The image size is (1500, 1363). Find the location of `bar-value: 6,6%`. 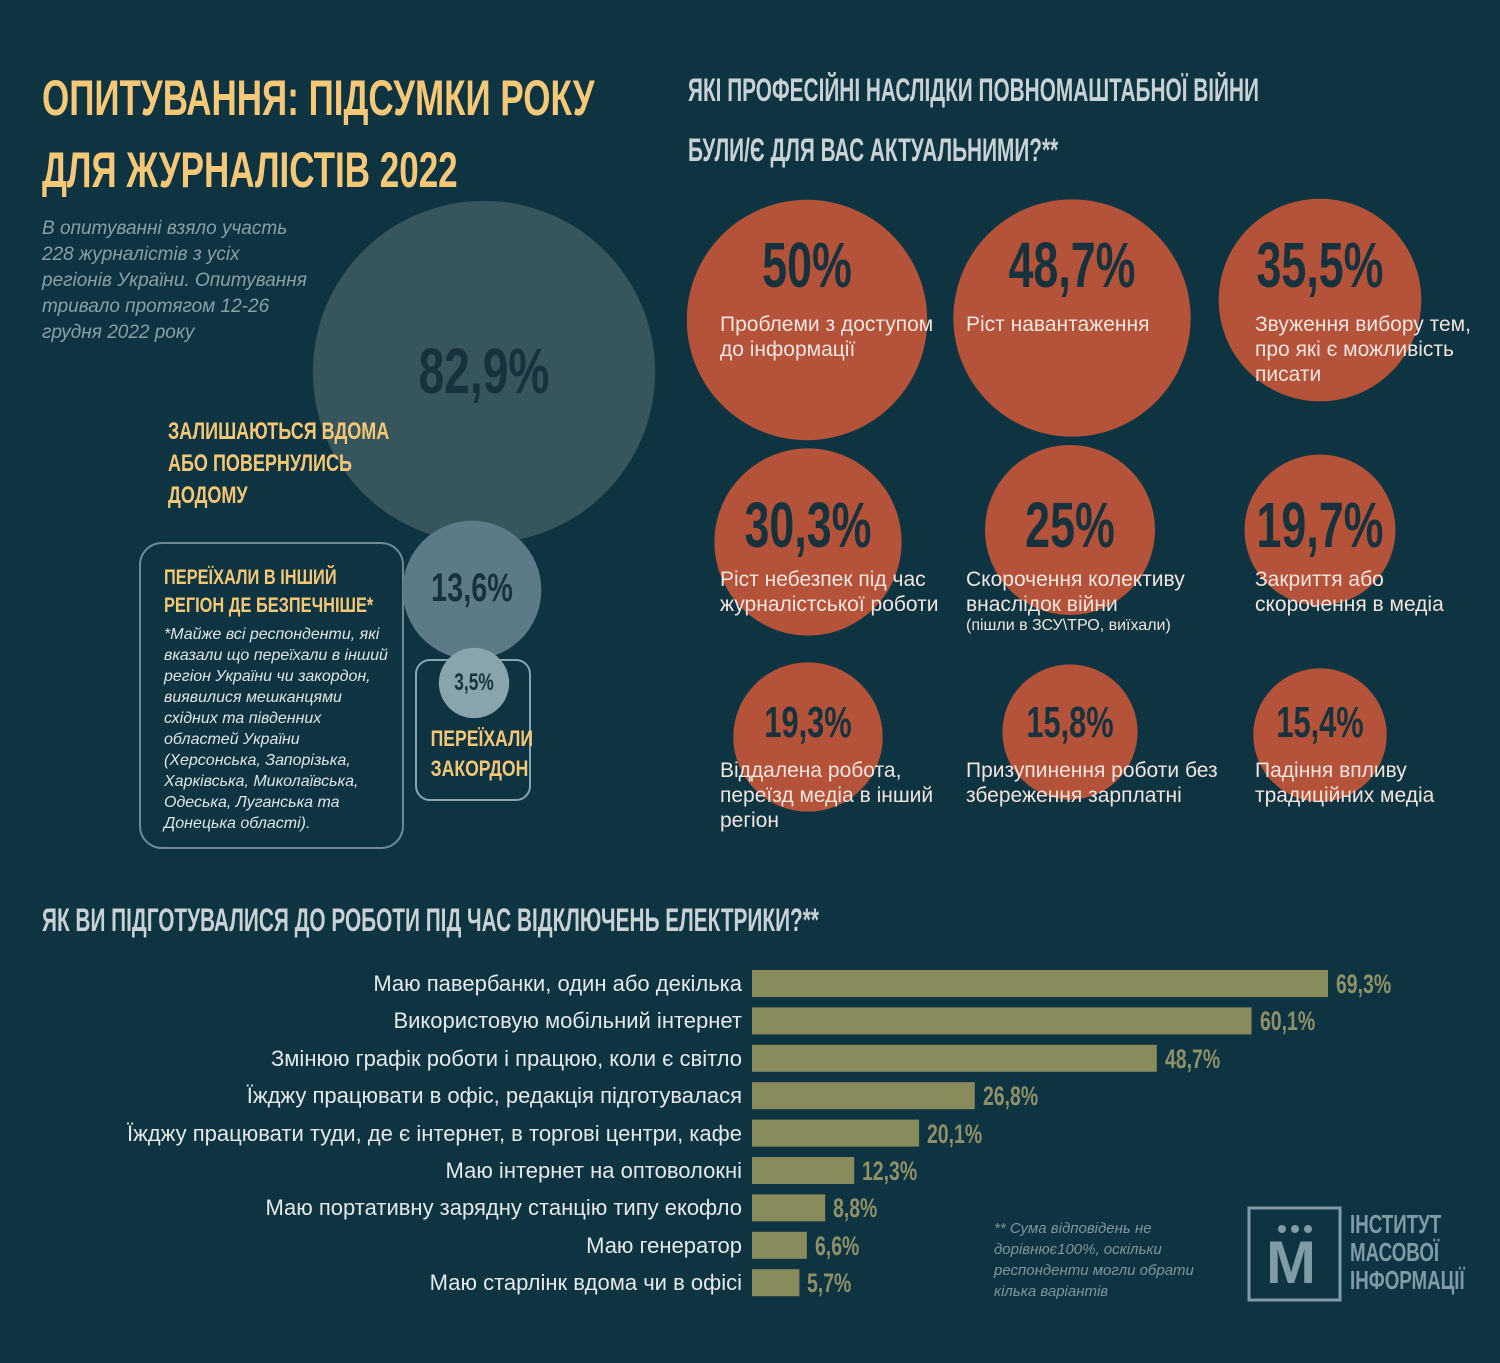

bar-value: 6,6% is located at coordinates (837, 1245).